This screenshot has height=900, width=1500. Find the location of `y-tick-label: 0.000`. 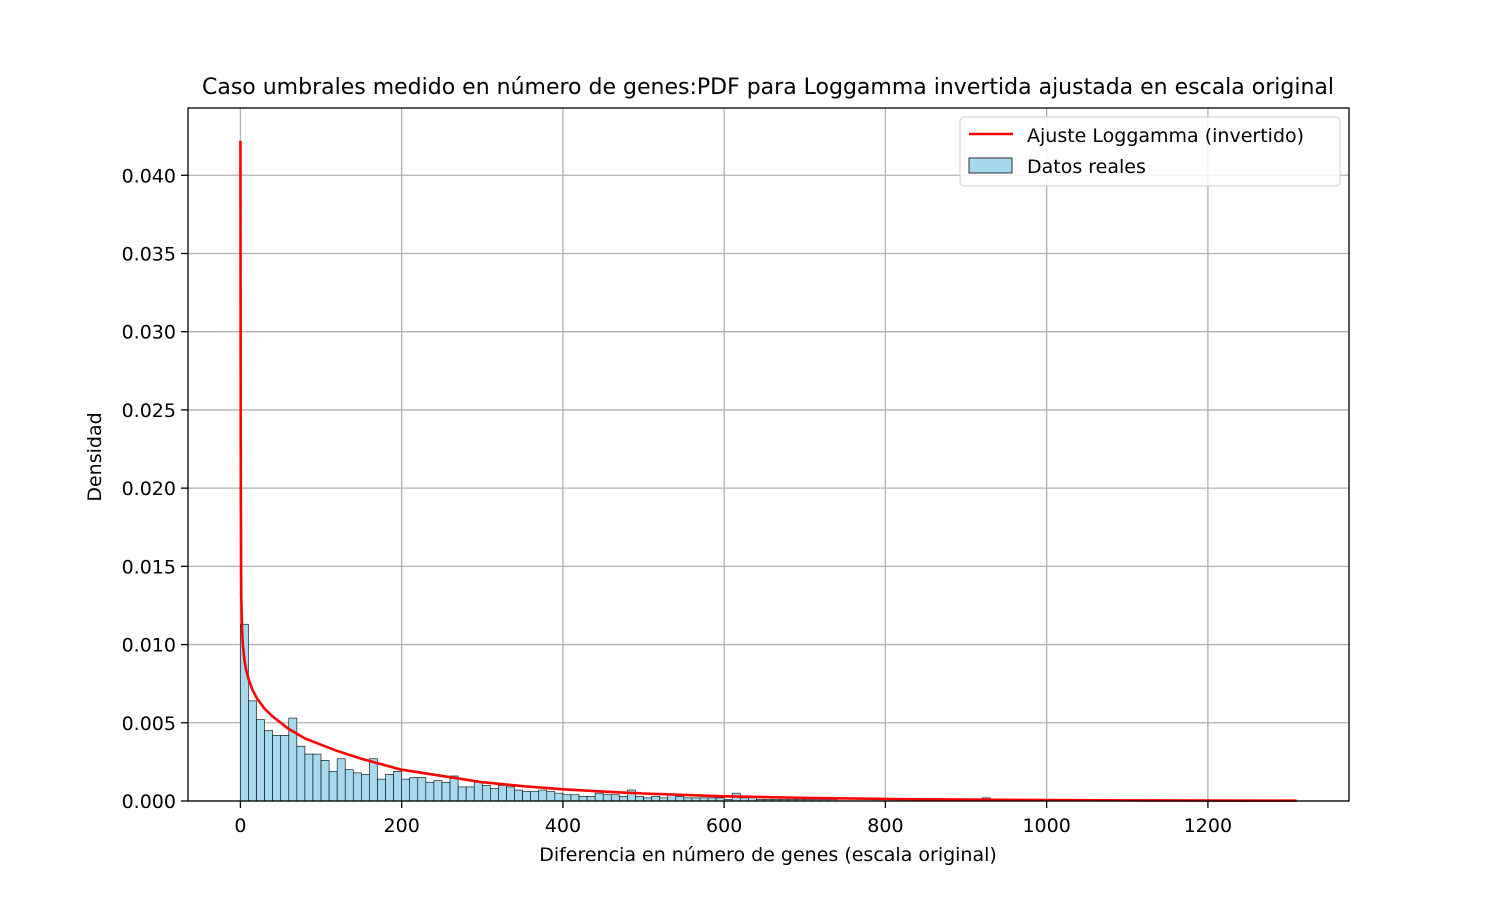

y-tick-label: 0.000 is located at coordinates (149, 802).